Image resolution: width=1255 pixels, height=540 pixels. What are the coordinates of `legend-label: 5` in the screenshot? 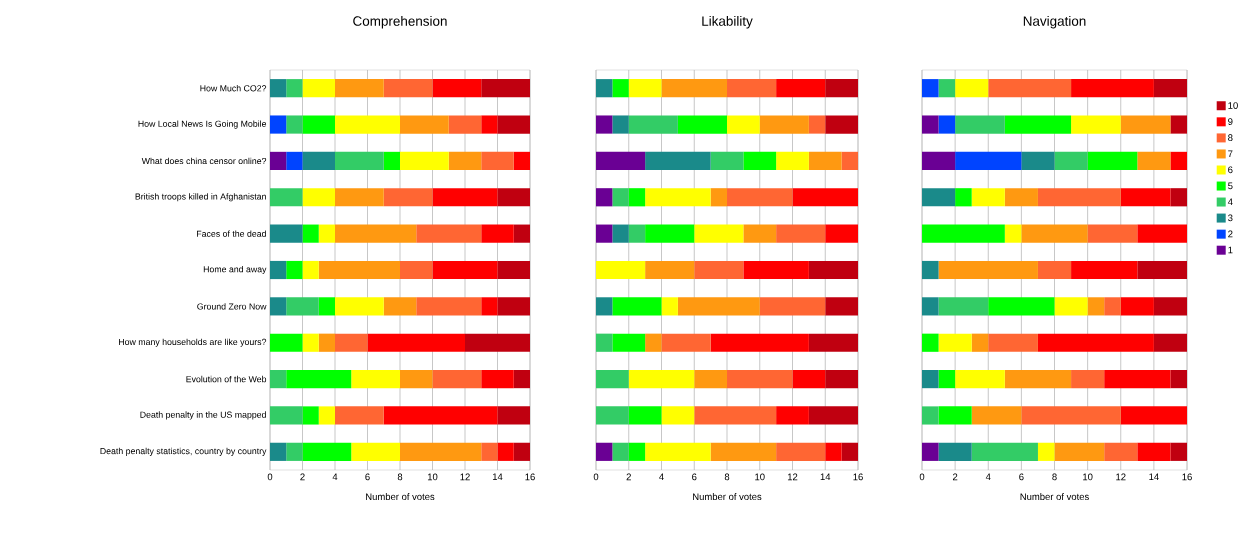 It's located at (1230, 186).